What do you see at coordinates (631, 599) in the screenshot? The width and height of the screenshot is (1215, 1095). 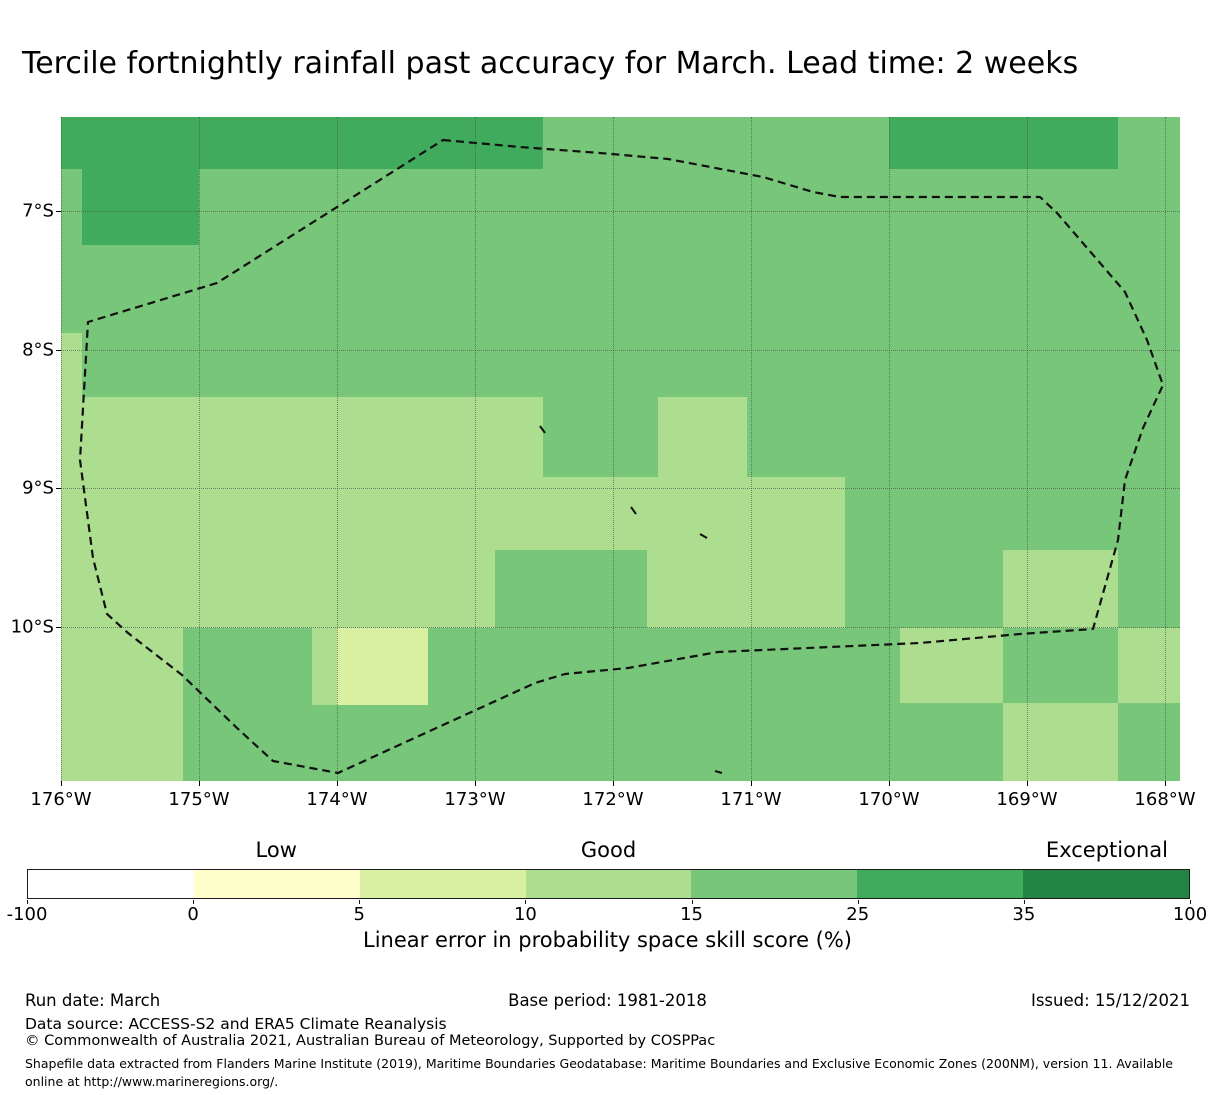 I see `island-marks` at bounding box center [631, 599].